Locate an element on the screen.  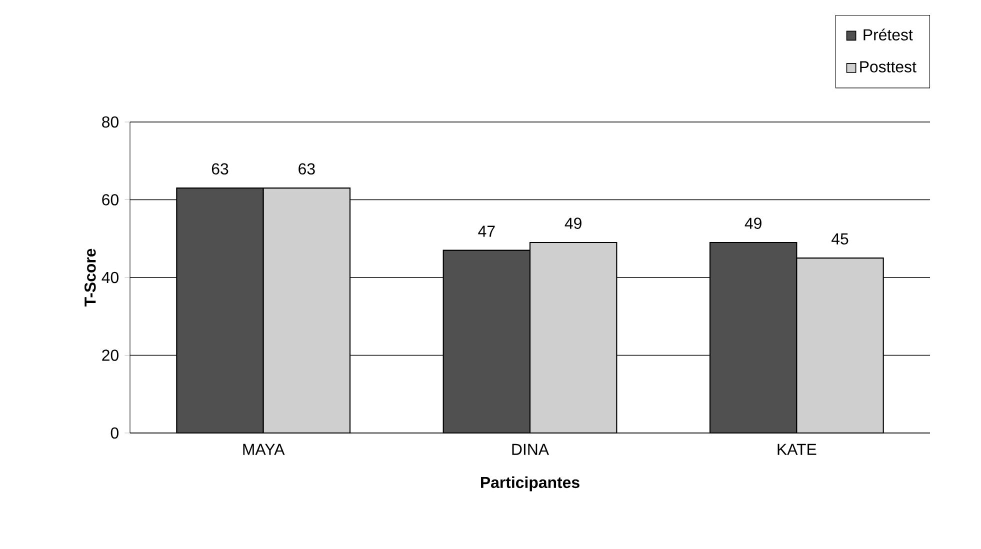
y-tick-label: 0 is located at coordinates (114, 433).